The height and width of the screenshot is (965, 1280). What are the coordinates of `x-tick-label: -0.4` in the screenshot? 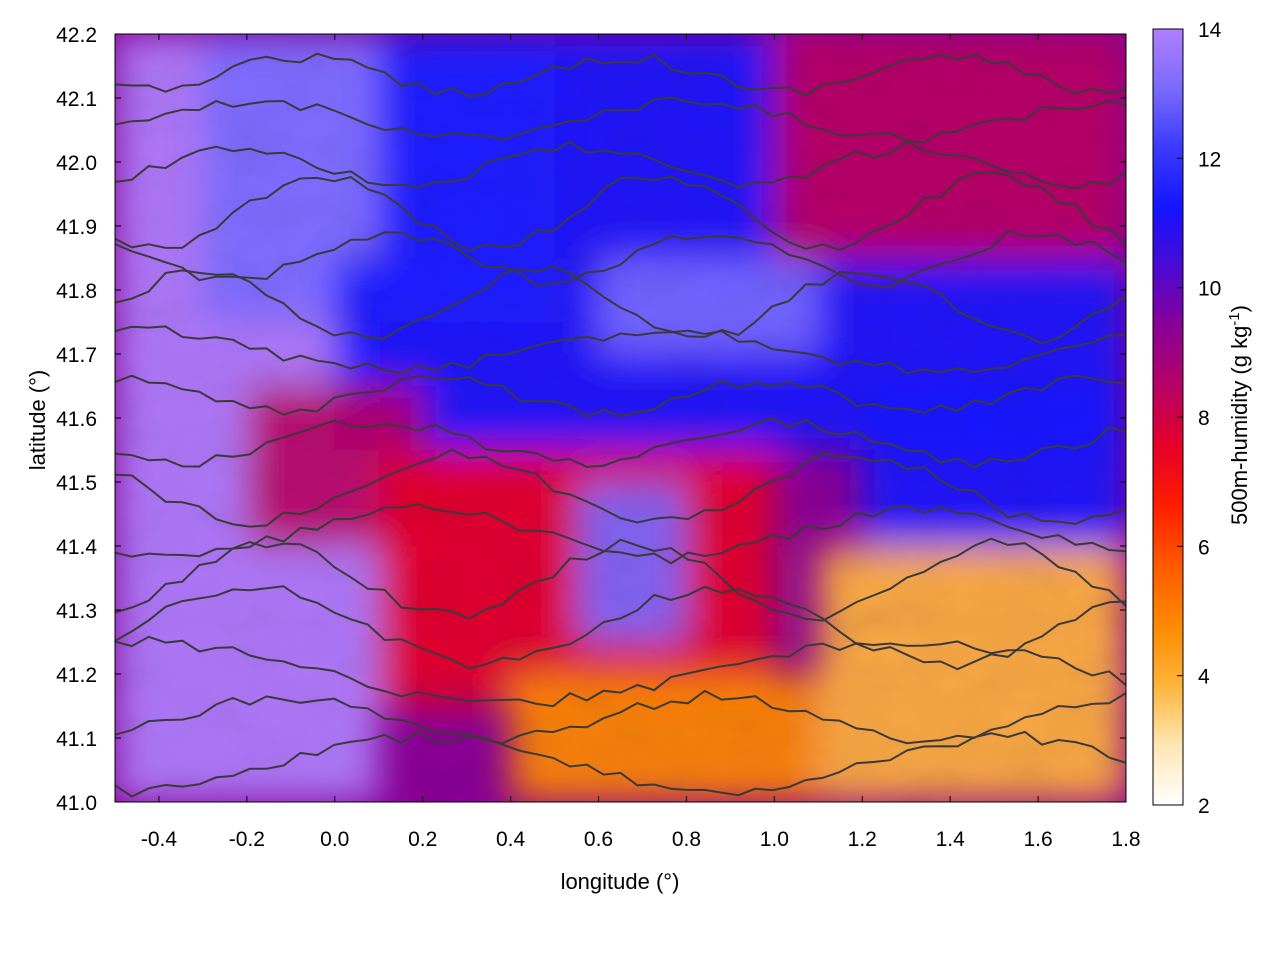 It's located at (159, 839).